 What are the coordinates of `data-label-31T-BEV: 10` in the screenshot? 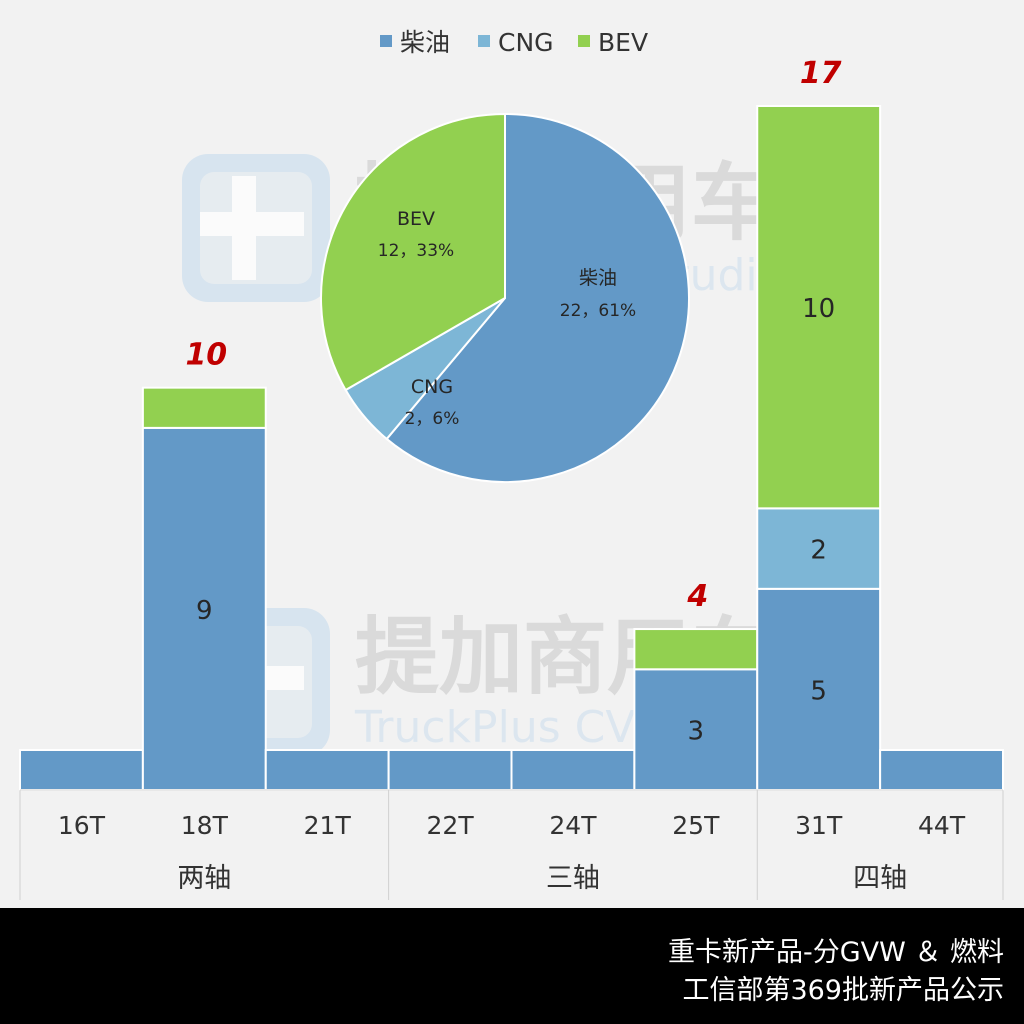 It's located at (818, 309).